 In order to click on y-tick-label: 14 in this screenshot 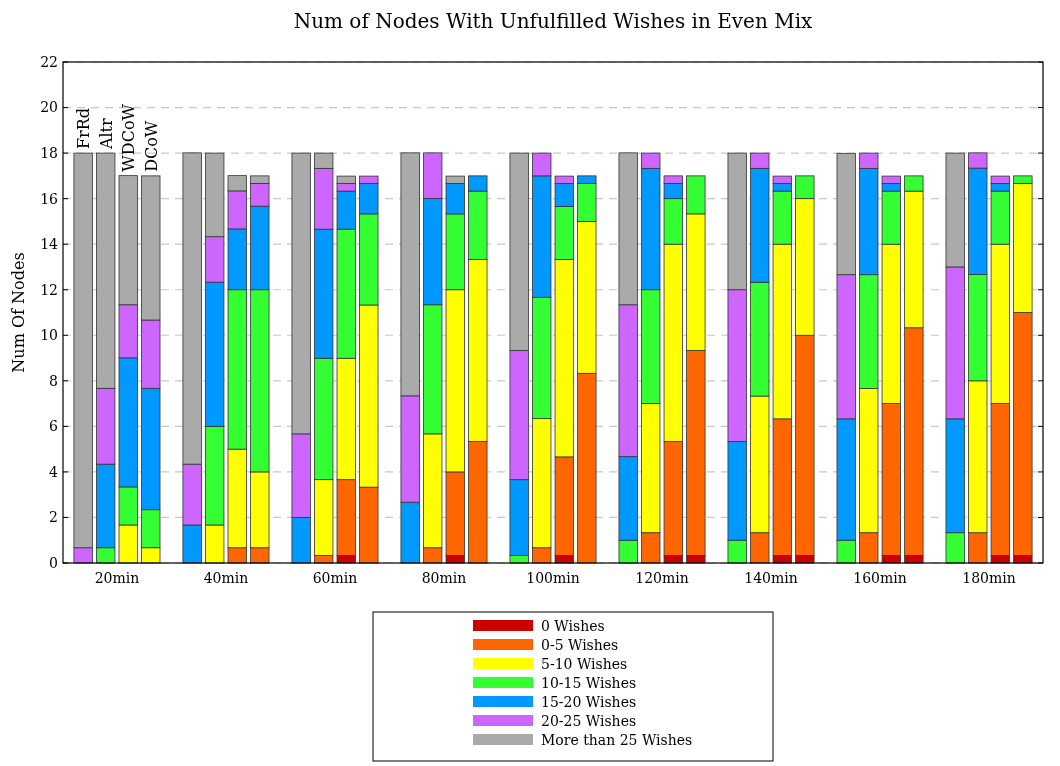, I will do `click(49, 244)`.